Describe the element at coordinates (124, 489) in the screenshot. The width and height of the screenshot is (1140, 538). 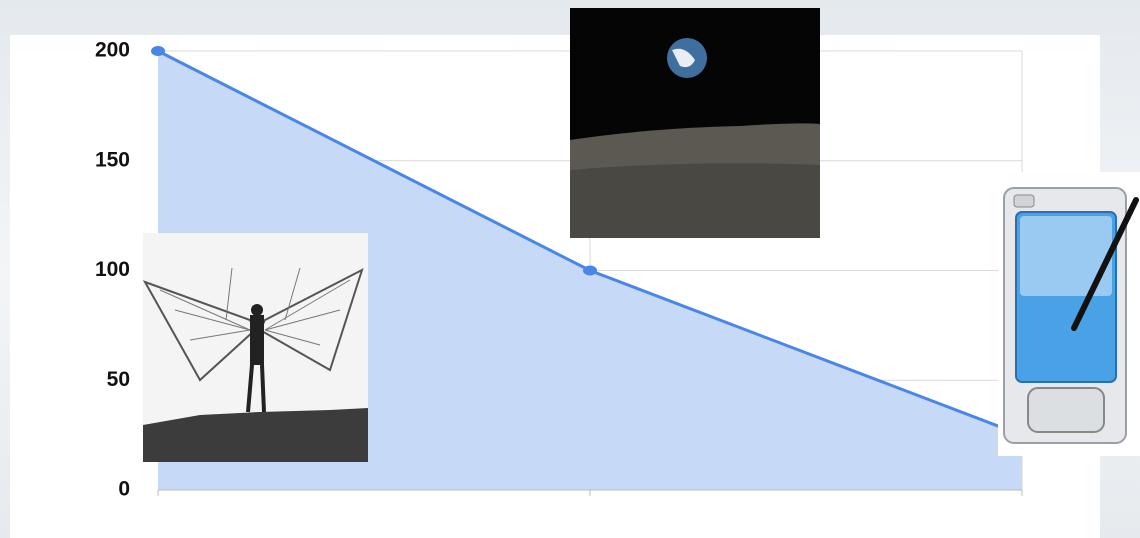
I see `y-tick-label: 0` at that location.